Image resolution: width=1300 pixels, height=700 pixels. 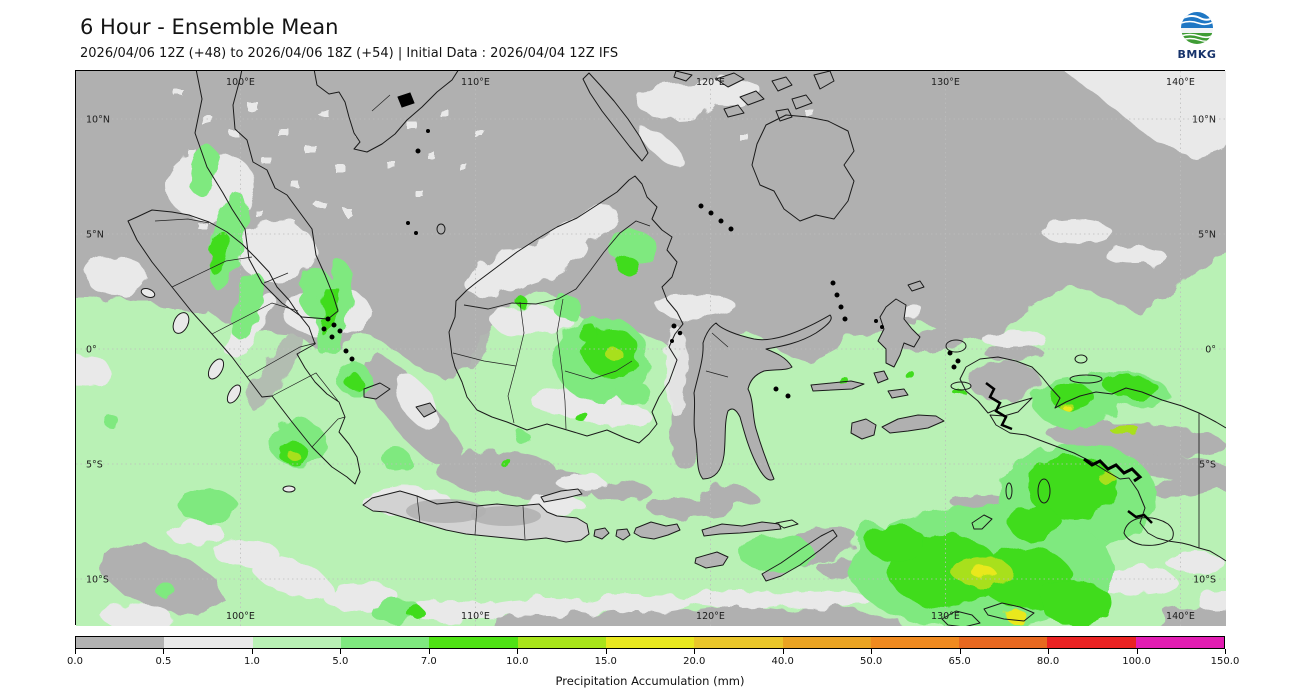 What do you see at coordinates (1225, 661) in the screenshot?
I see `colorbar-tick-label: 150.0` at bounding box center [1225, 661].